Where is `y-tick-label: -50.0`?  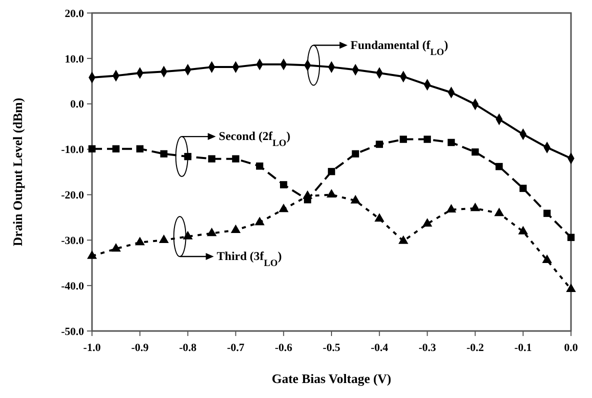
y-tick-label: -50.0 is located at coordinates (72, 332).